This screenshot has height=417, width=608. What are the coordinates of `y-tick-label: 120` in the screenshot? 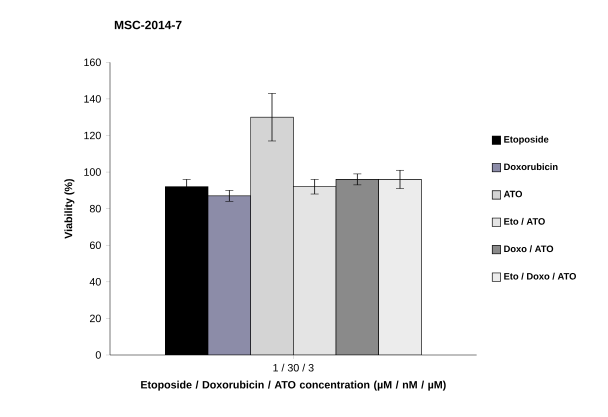 It's located at (92, 136).